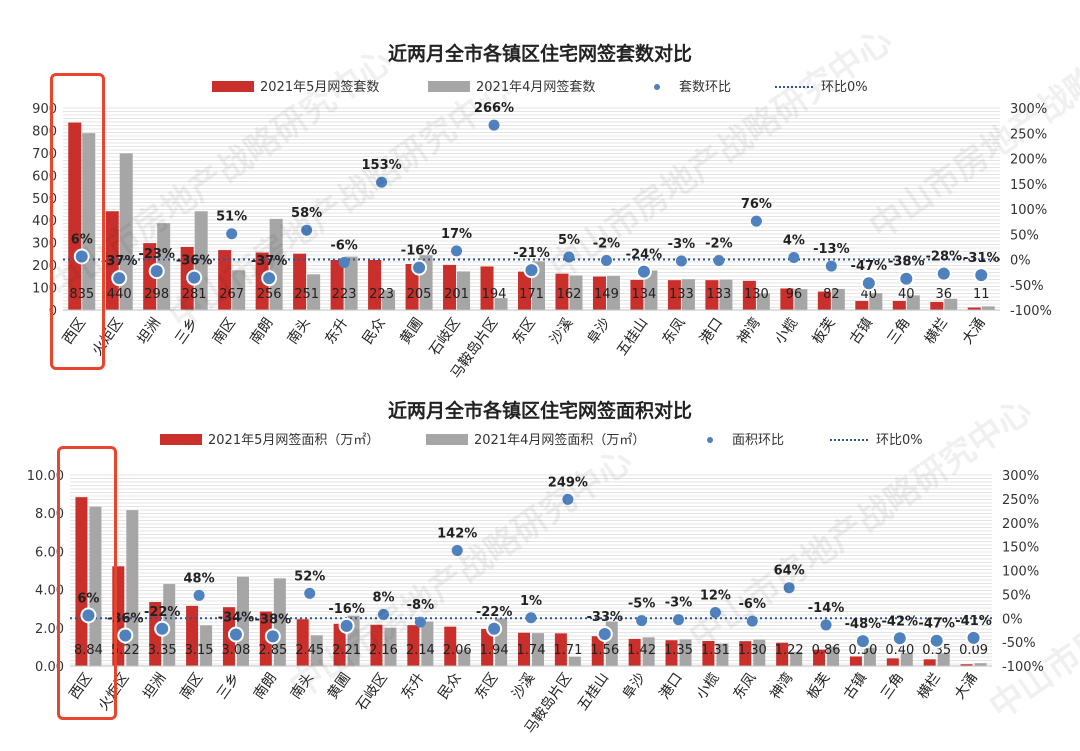  I want to click on bar-value-label: 1.22, so click(789, 650).